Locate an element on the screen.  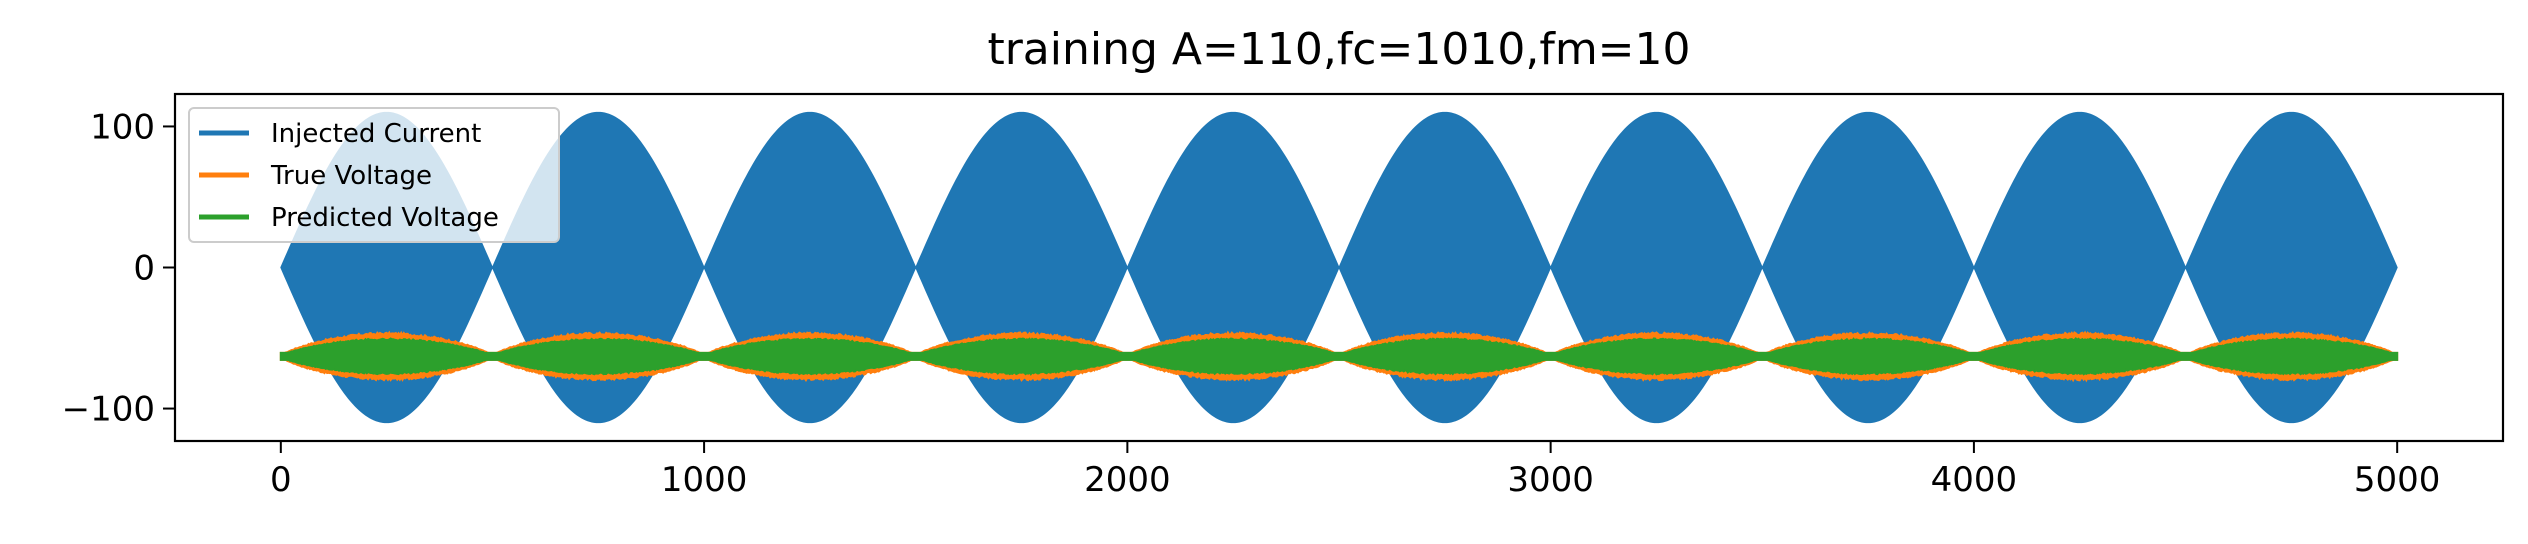
legend-box is located at coordinates (374, 175).